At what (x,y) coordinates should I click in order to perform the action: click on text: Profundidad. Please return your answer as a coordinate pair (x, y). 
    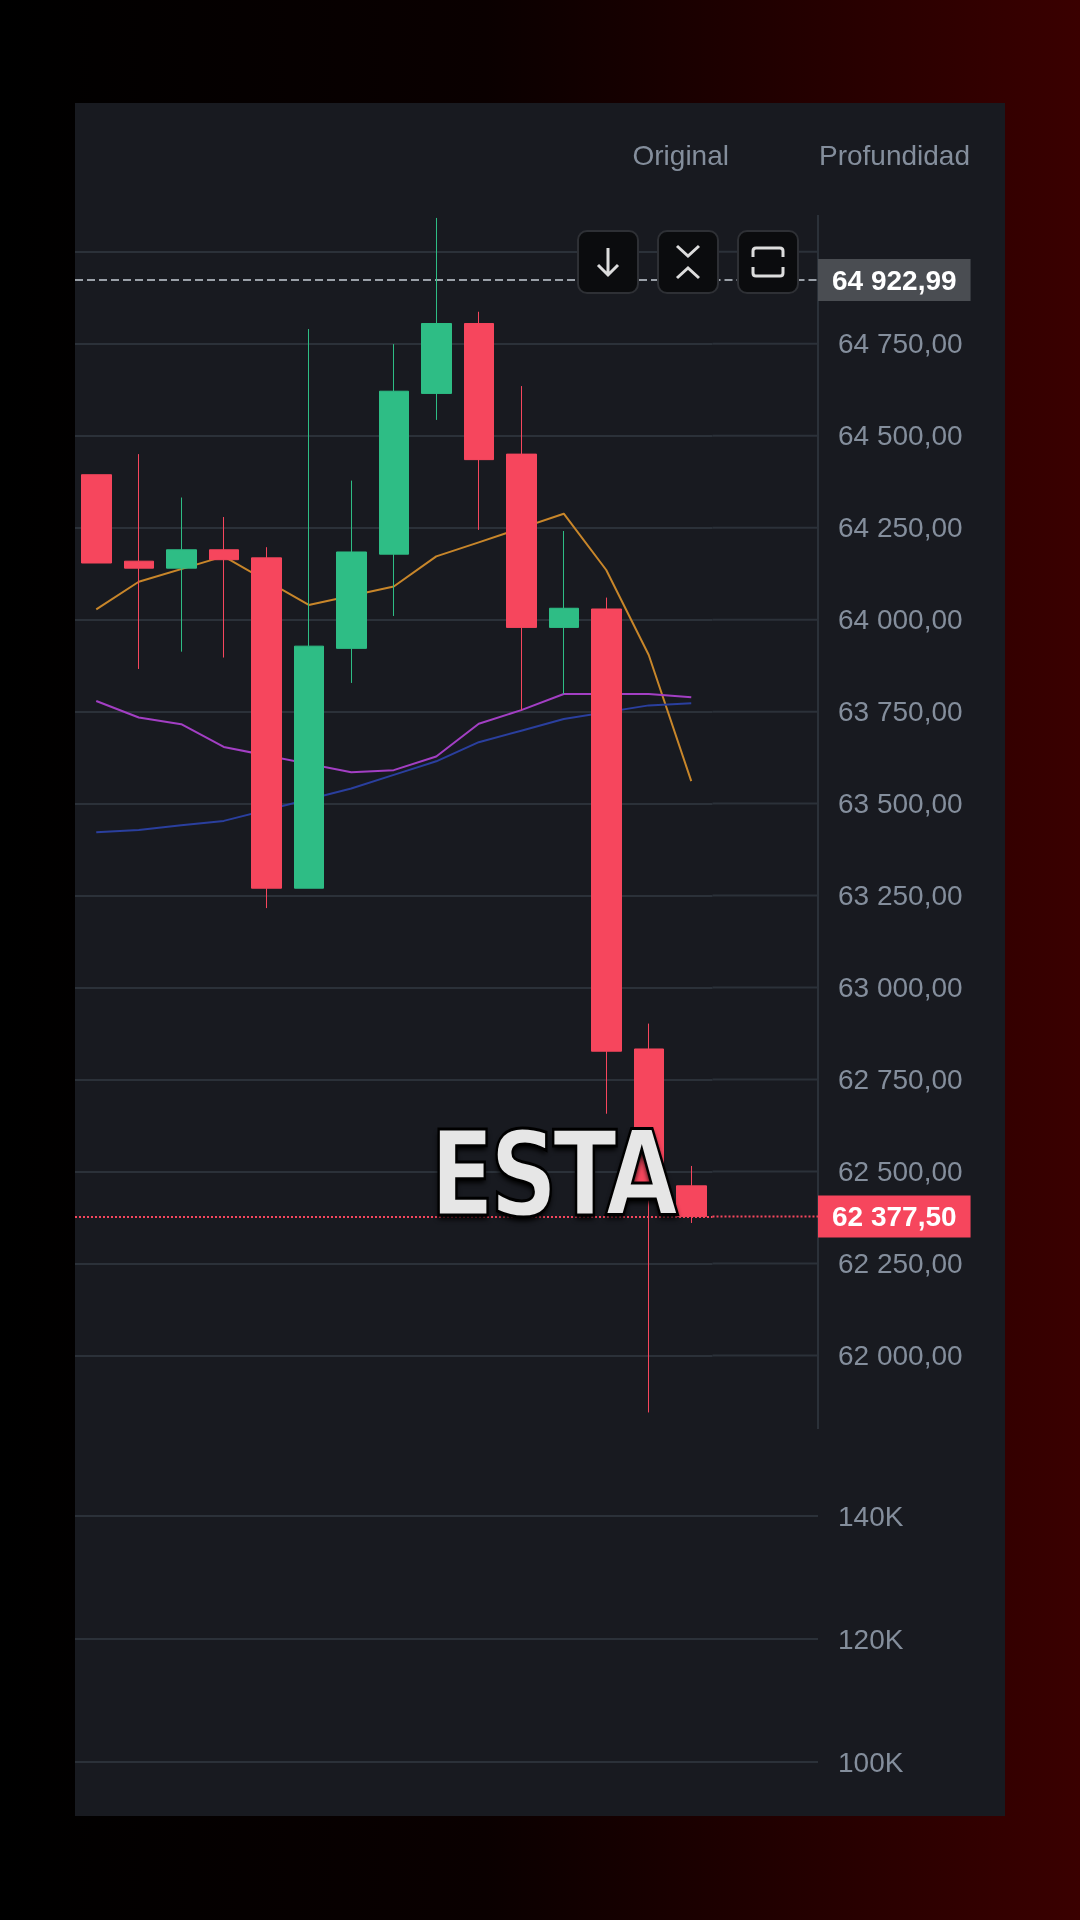
    Looking at the image, I should click on (894, 156).